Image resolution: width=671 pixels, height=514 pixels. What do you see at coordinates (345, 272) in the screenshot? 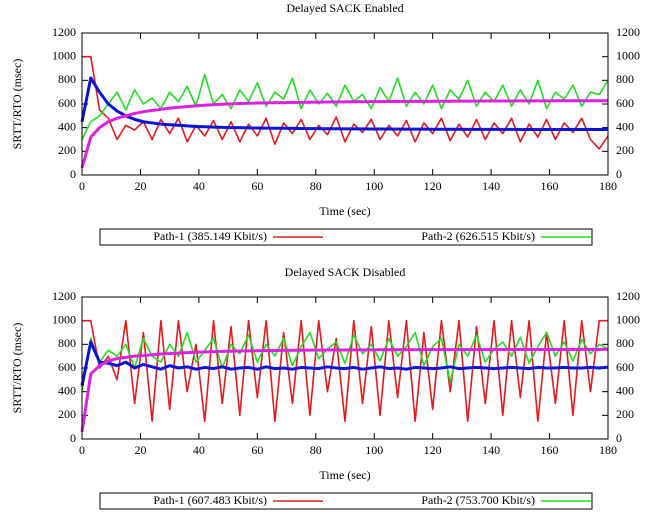
I see `chart-title: Delayed SACK Disabled` at bounding box center [345, 272].